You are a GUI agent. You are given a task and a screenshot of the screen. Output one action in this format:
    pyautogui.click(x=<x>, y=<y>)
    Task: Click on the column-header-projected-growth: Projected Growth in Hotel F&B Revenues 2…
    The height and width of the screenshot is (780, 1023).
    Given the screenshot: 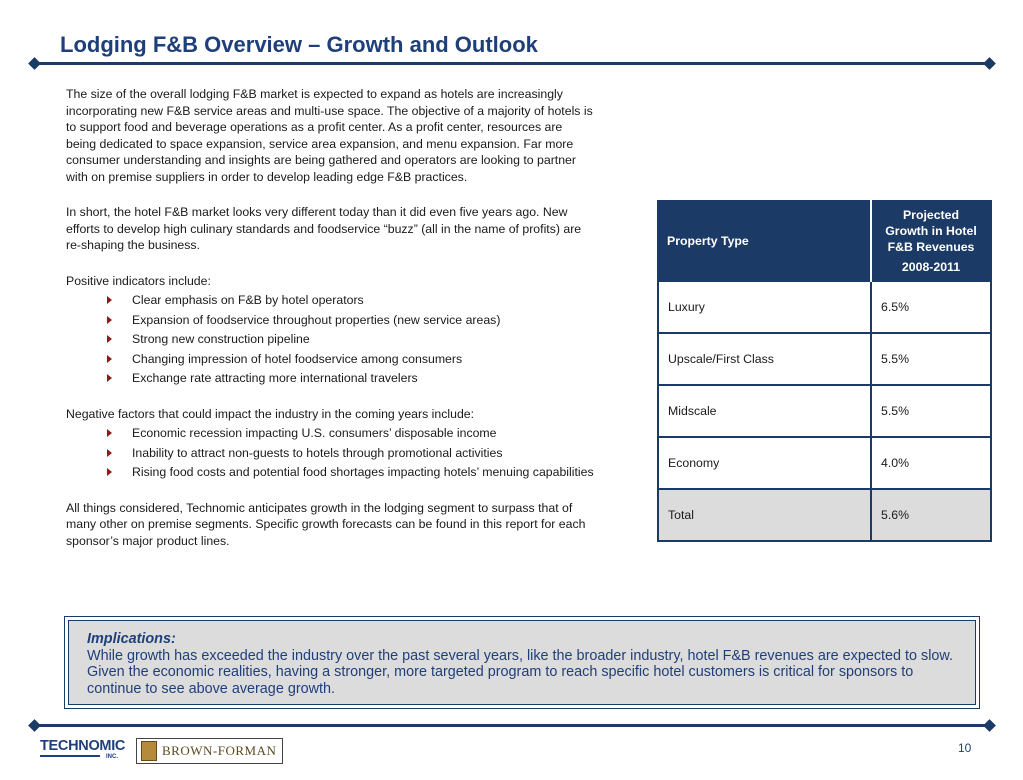 What is the action you would take?
    pyautogui.click(x=931, y=241)
    